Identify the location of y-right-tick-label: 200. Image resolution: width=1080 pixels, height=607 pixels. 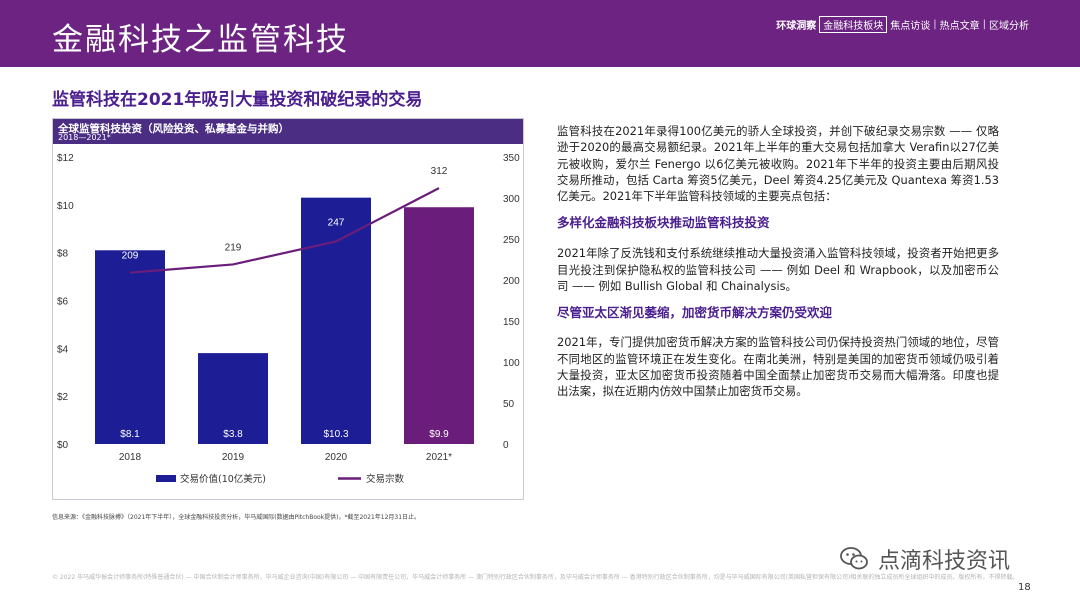
(511, 281).